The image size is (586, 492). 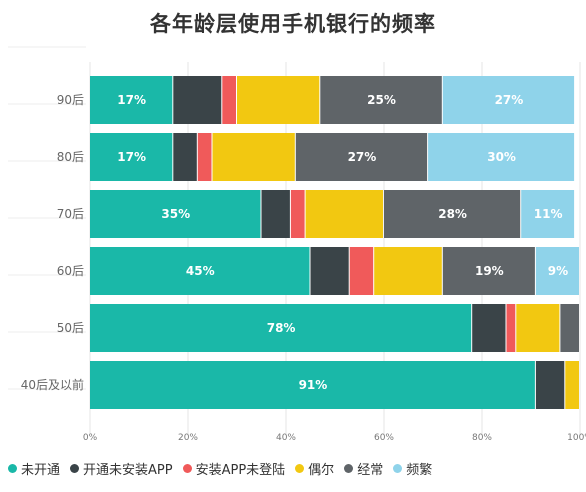 I want to click on data-label: 19%, so click(x=489, y=271).